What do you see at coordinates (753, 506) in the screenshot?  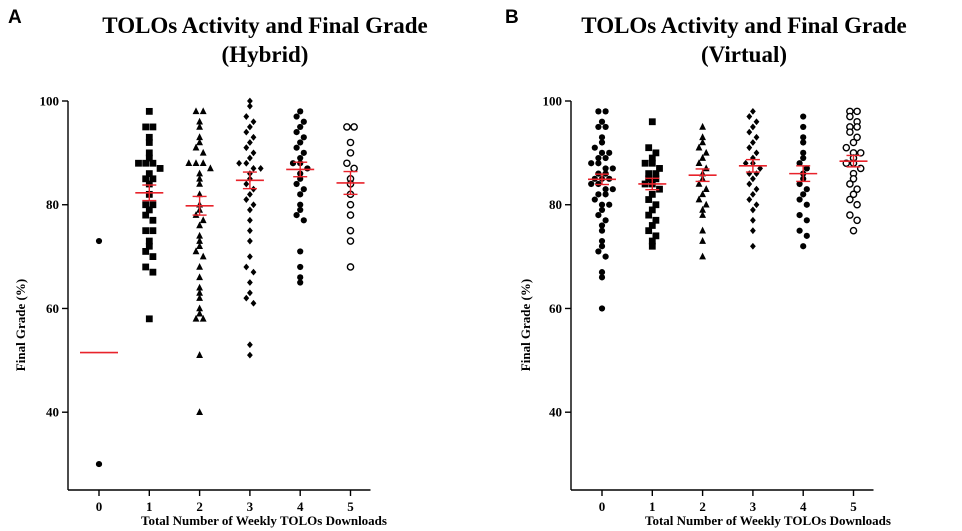 I see `x-tick-label: 3` at bounding box center [753, 506].